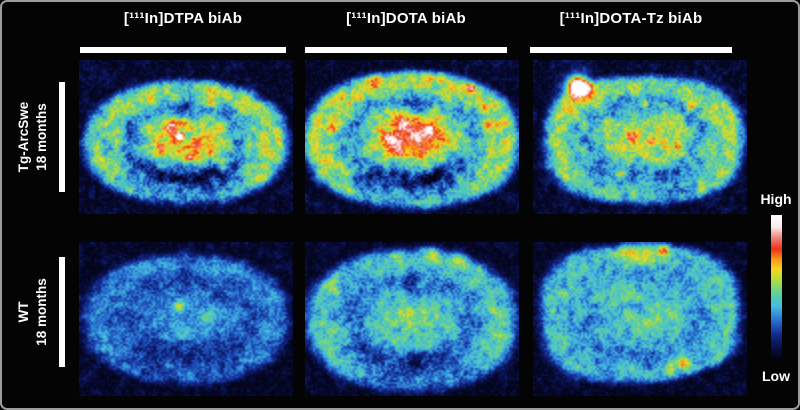 This screenshot has width=800, height=410. I want to click on spect-scan-tg-arcswe-dota-tz, so click(640, 137).